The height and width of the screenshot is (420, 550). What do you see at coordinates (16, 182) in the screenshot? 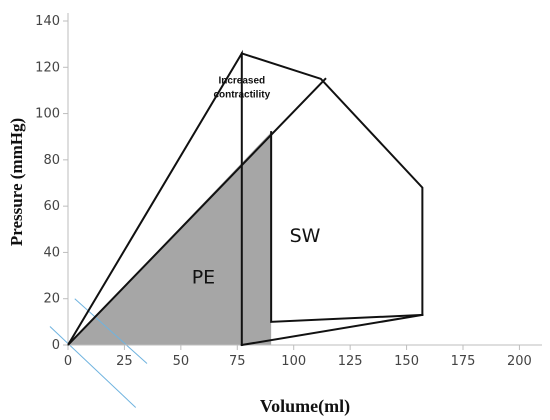
I see `y-axis-title: Pressure (mmHg)` at bounding box center [16, 182].